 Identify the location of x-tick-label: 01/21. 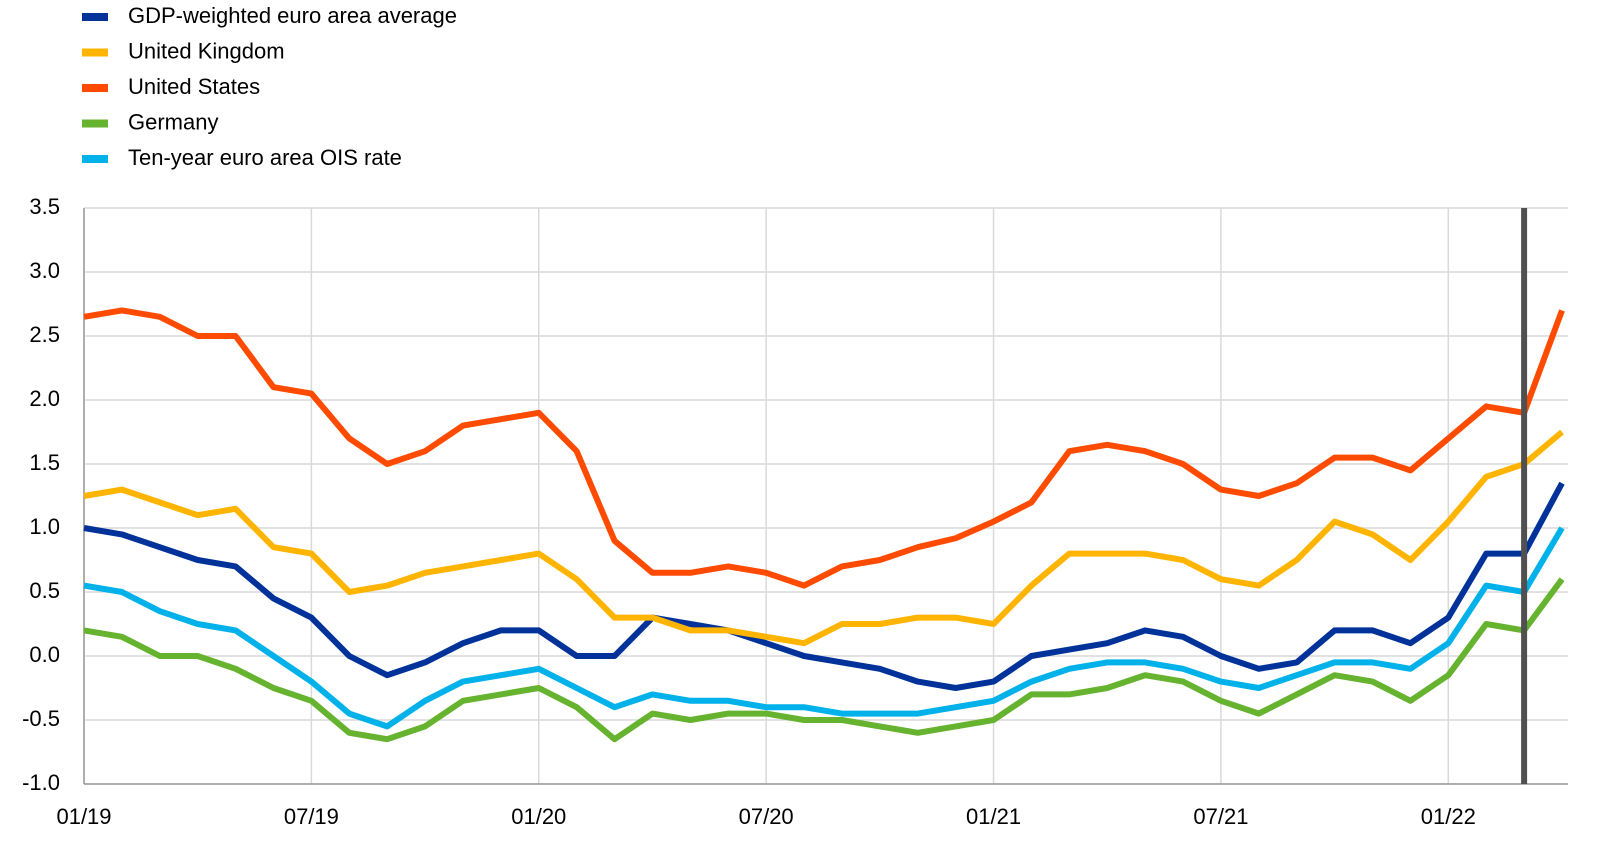
(993, 816).